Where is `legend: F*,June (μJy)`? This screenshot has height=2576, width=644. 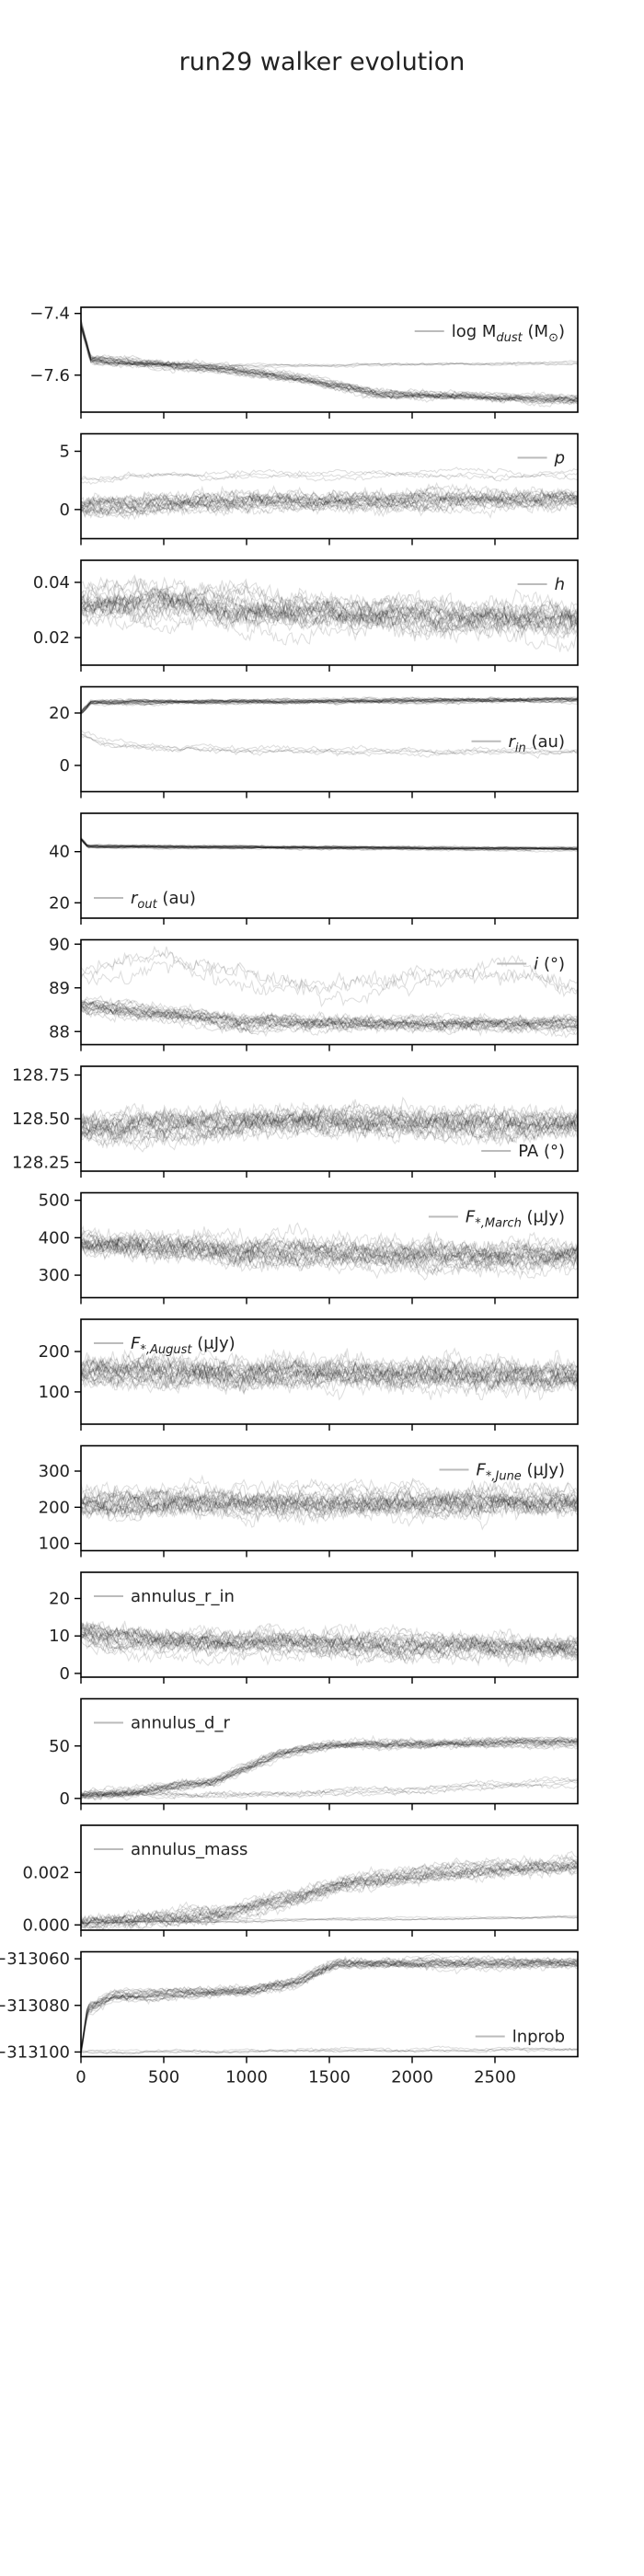
legend: F*,June (μJy) is located at coordinates (502, 1472).